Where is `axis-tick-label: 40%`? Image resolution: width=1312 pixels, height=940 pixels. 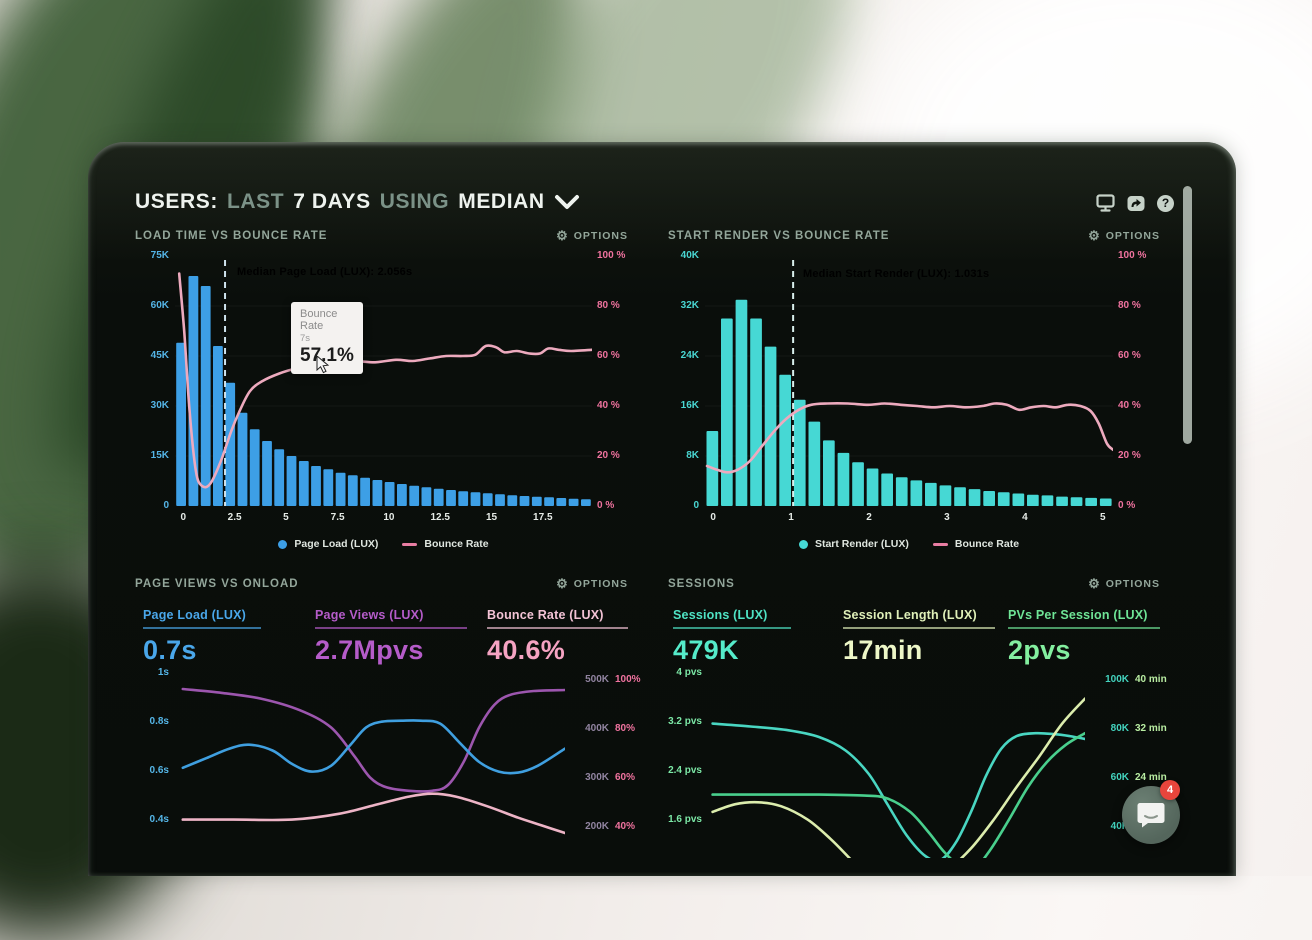 axis-tick-label: 40% is located at coordinates (625, 826).